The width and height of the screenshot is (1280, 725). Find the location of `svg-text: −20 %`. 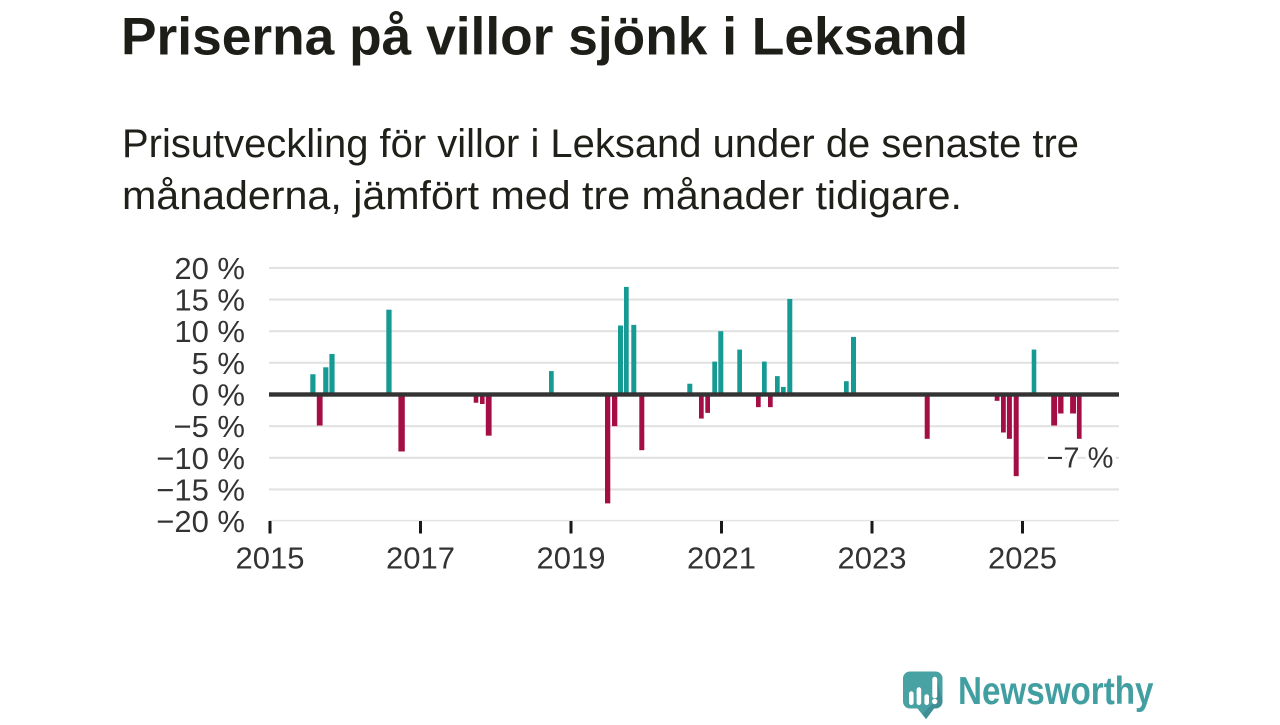

svg-text: −20 % is located at coordinates (200, 521).